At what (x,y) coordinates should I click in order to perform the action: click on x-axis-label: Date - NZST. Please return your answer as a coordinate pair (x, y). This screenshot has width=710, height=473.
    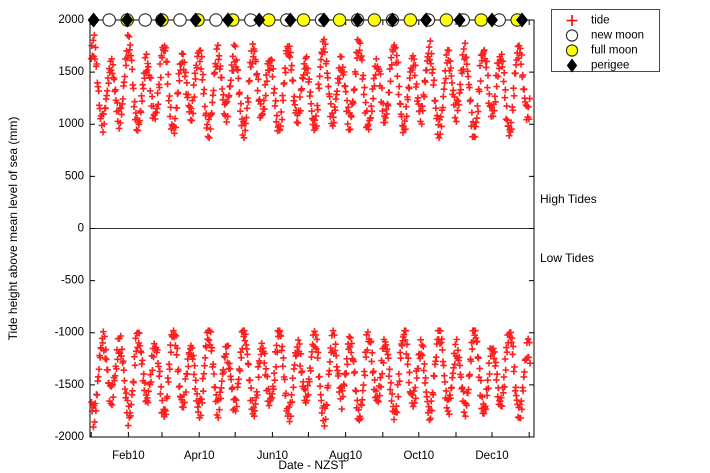
    Looking at the image, I should click on (312, 465).